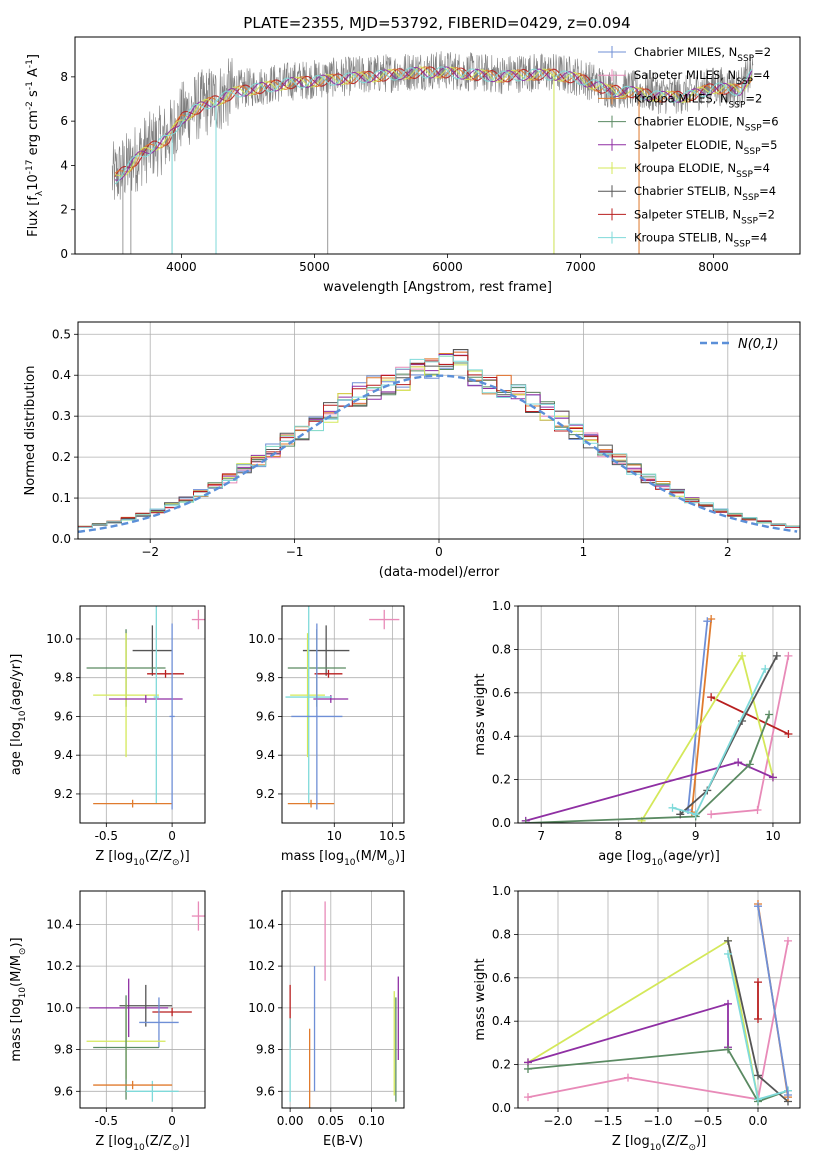 The height and width of the screenshot is (1170, 819). Describe the element at coordinates (557, 1121) in the screenshot. I see `x-tick-label: −2.0` at that location.